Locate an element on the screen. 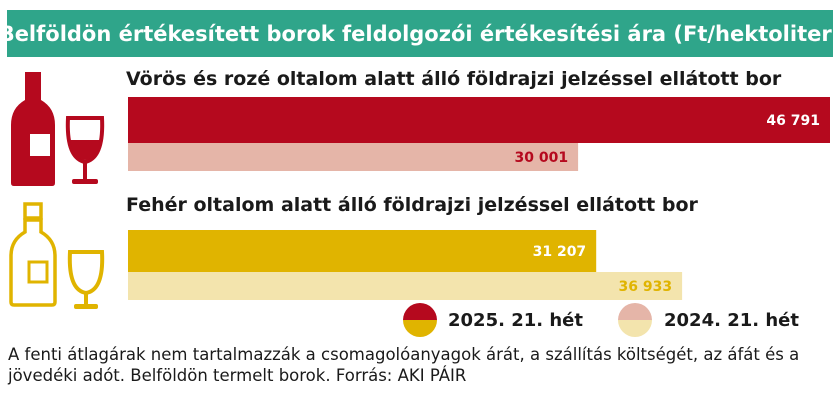 The width and height of the screenshot is (840, 400). label-red-2024: 30 001 is located at coordinates (542, 158).